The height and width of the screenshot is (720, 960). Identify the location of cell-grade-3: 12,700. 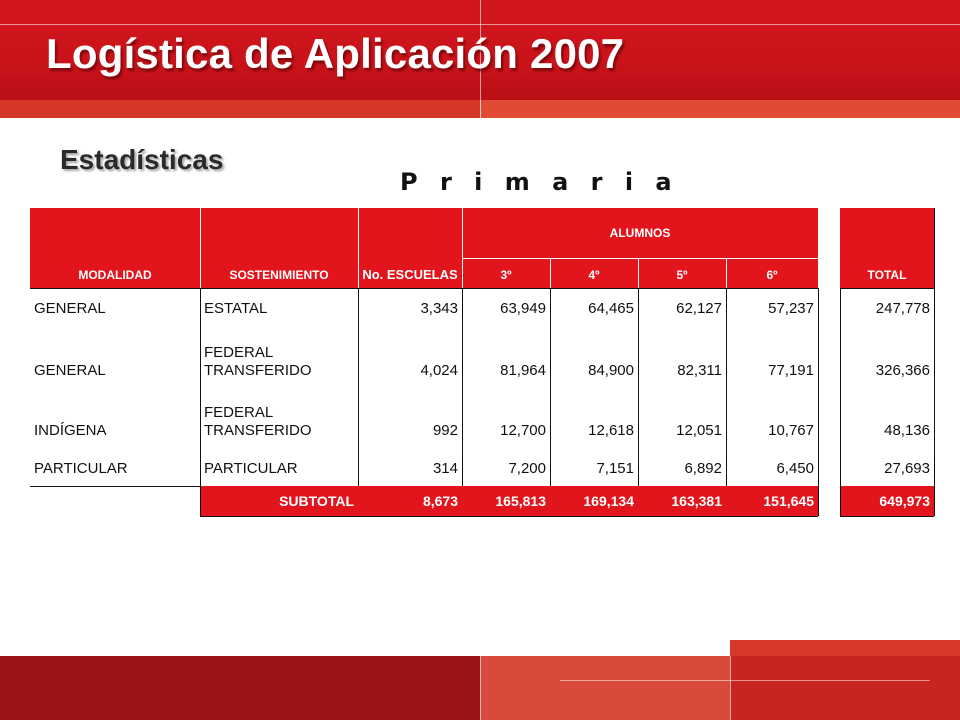
(523, 430).